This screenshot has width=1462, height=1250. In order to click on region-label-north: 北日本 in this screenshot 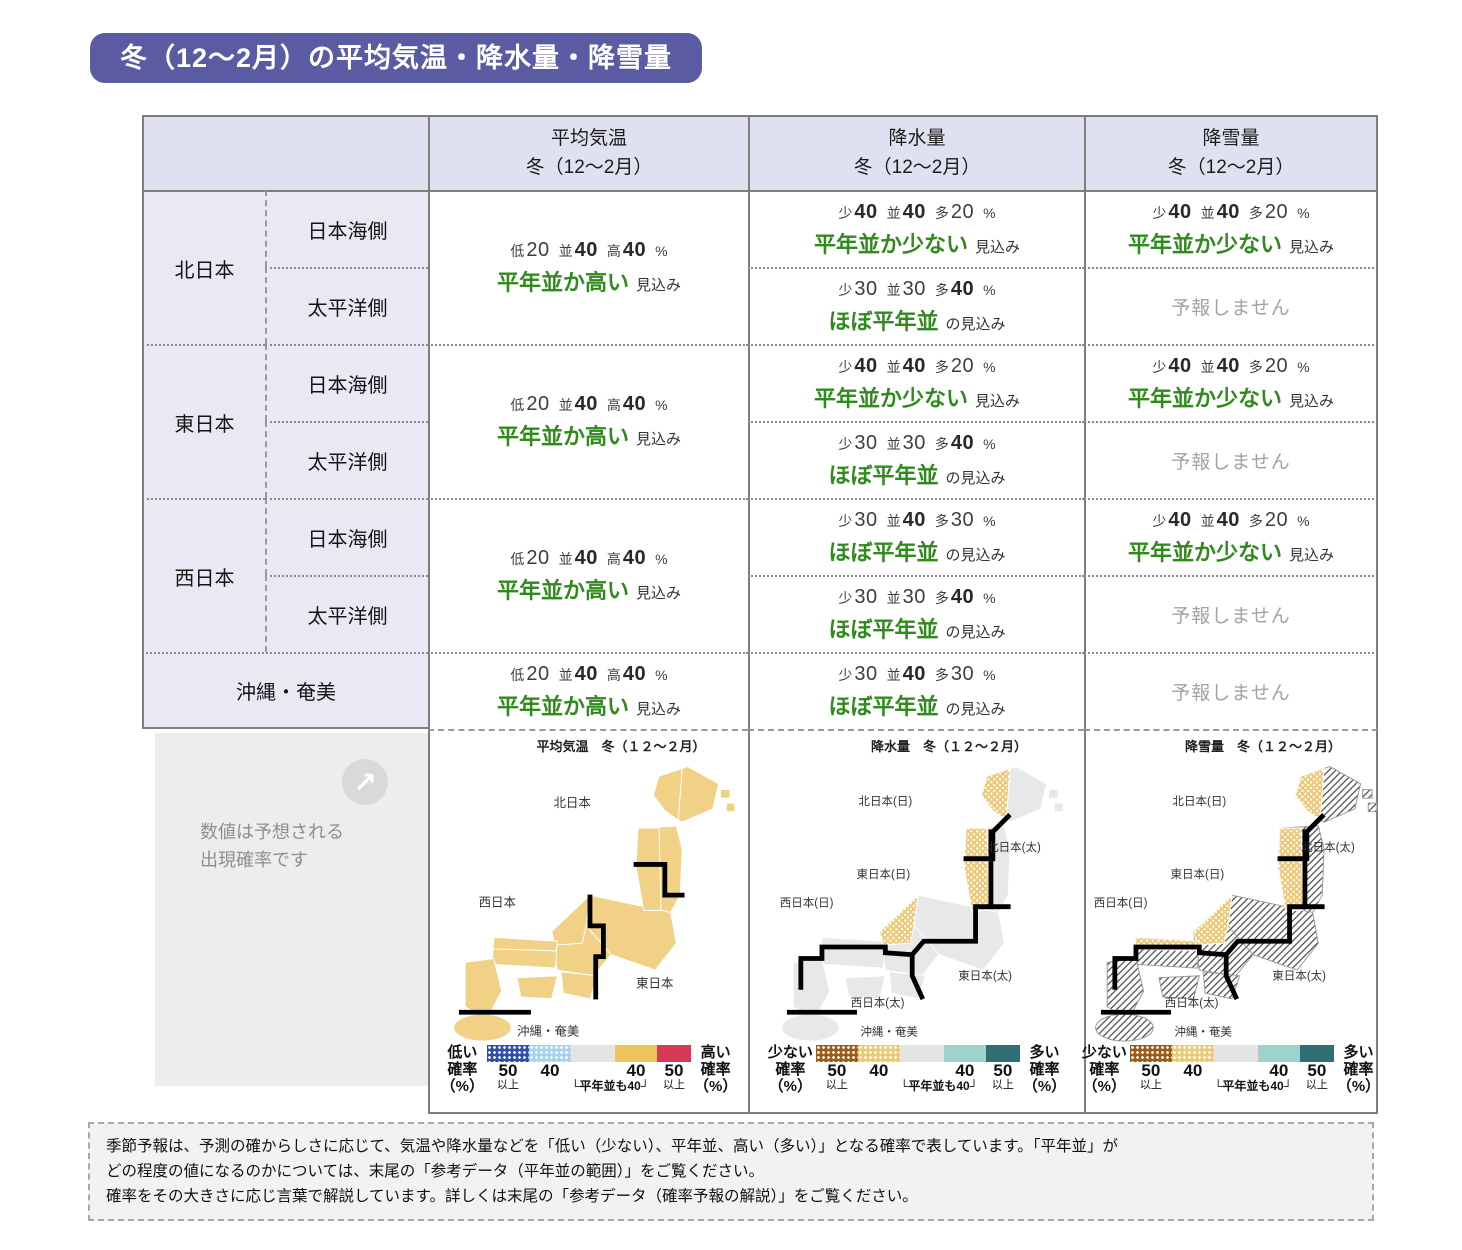, I will do `click(203, 267)`.